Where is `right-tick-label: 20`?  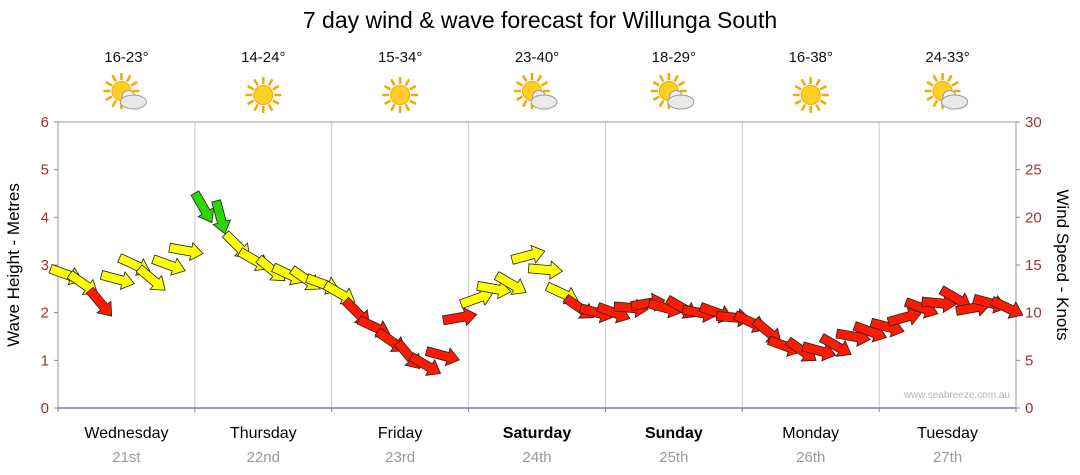 right-tick-label: 20 is located at coordinates (1033, 217).